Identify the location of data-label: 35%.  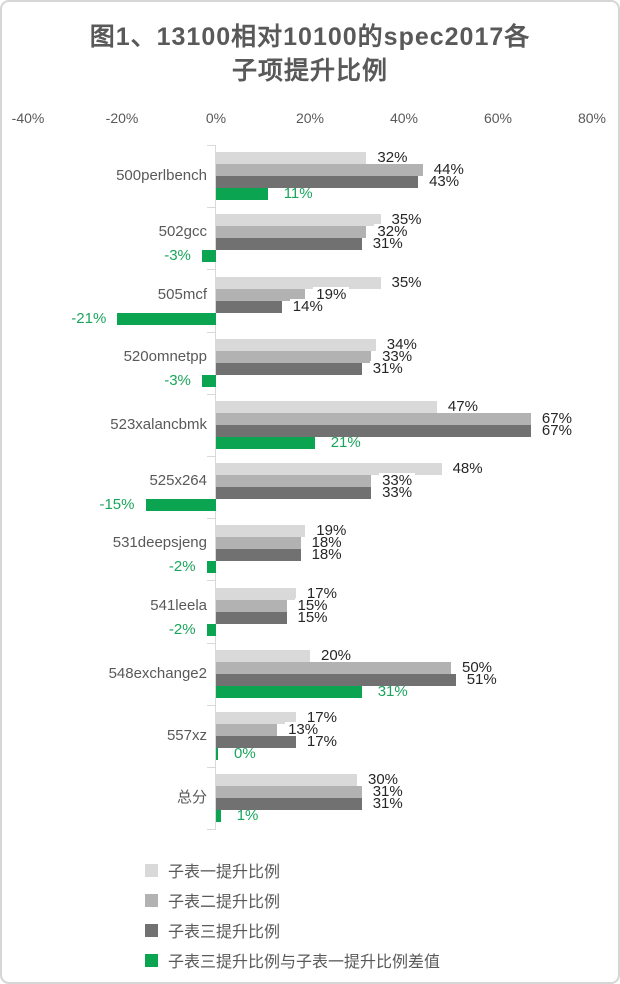
(406, 282).